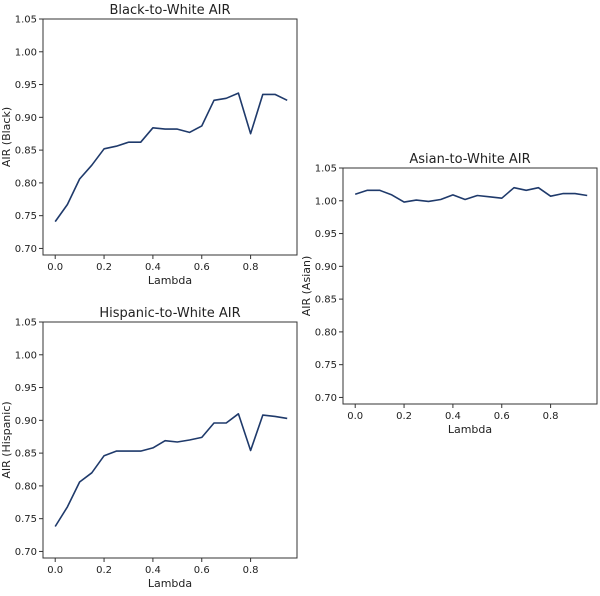 Image resolution: width=600 pixels, height=596 pixels. What do you see at coordinates (169, 10) in the screenshot?
I see `chart-title: Black-to-White AIR` at bounding box center [169, 10].